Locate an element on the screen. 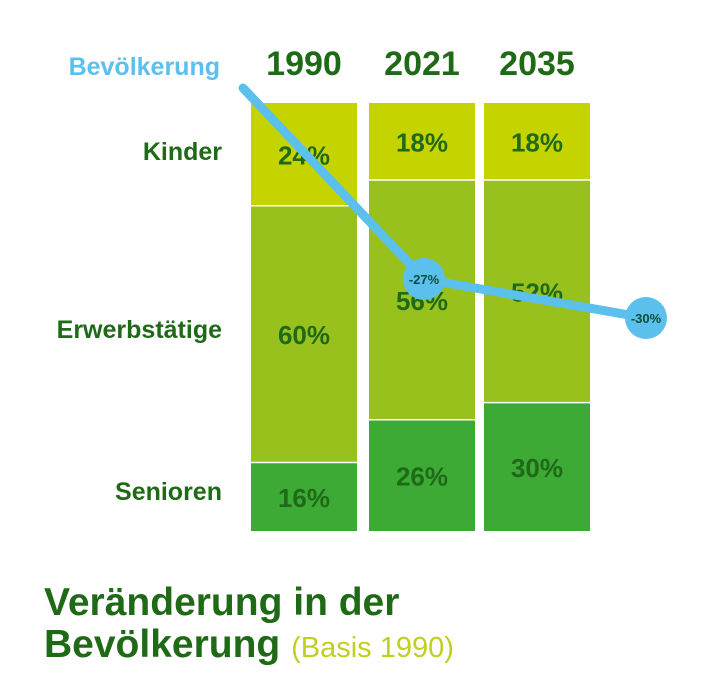 The width and height of the screenshot is (701, 700). bar-segment-erwerbstätige-1990 is located at coordinates (304, 334).